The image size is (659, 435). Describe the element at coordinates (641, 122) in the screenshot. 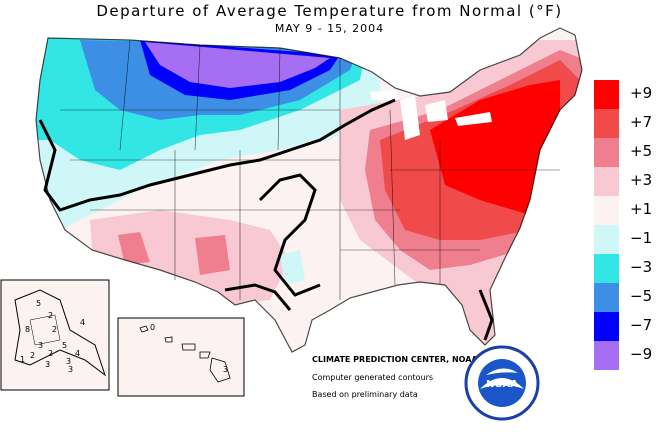

I see `legend-label: +7` at that location.